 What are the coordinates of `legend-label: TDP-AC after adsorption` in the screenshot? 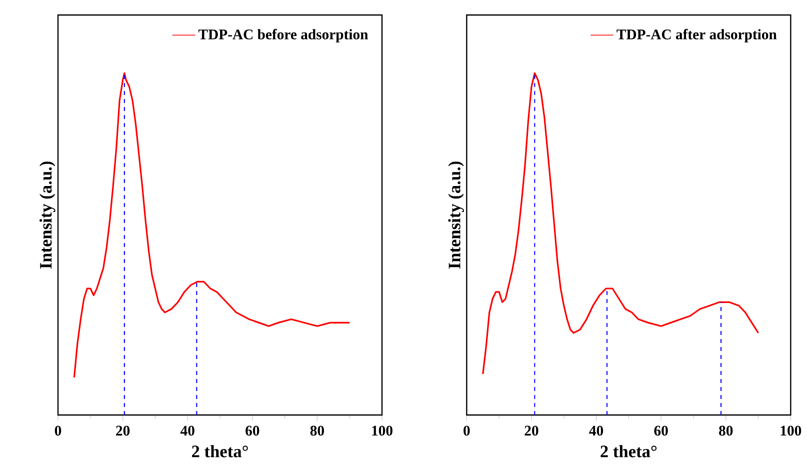 It's located at (696, 35).